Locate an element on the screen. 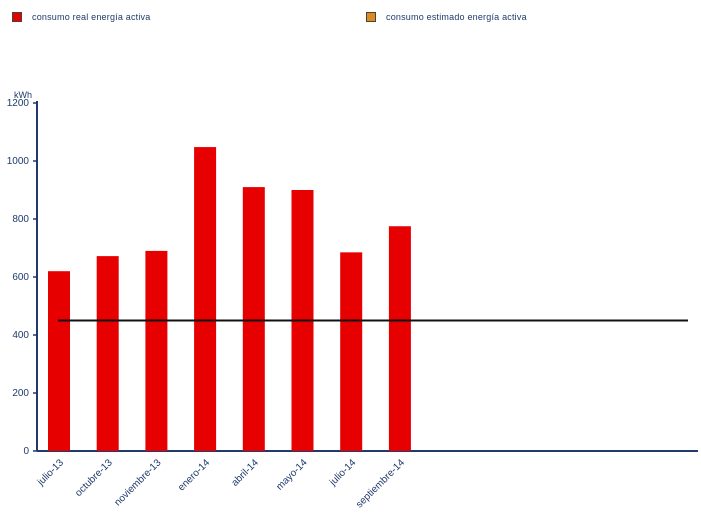  y-tick-label: 0 is located at coordinates (26, 451).